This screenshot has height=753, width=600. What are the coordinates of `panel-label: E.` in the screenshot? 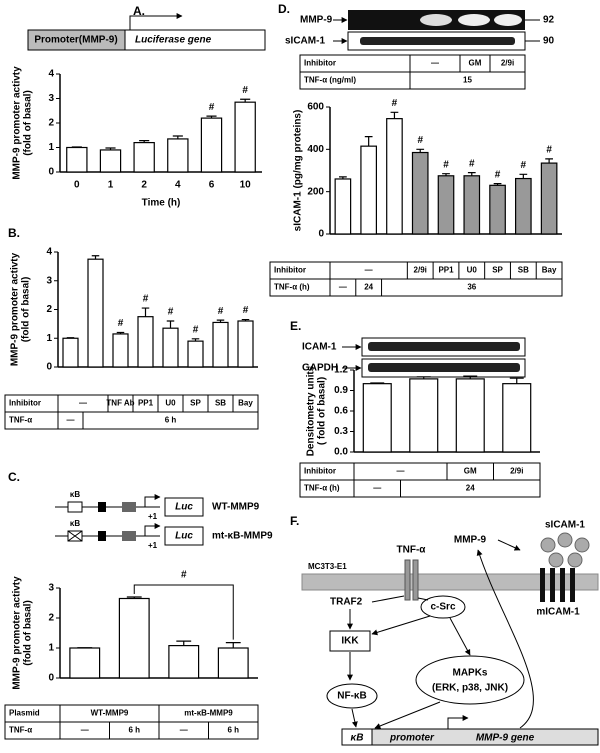 It's located at (295, 326).